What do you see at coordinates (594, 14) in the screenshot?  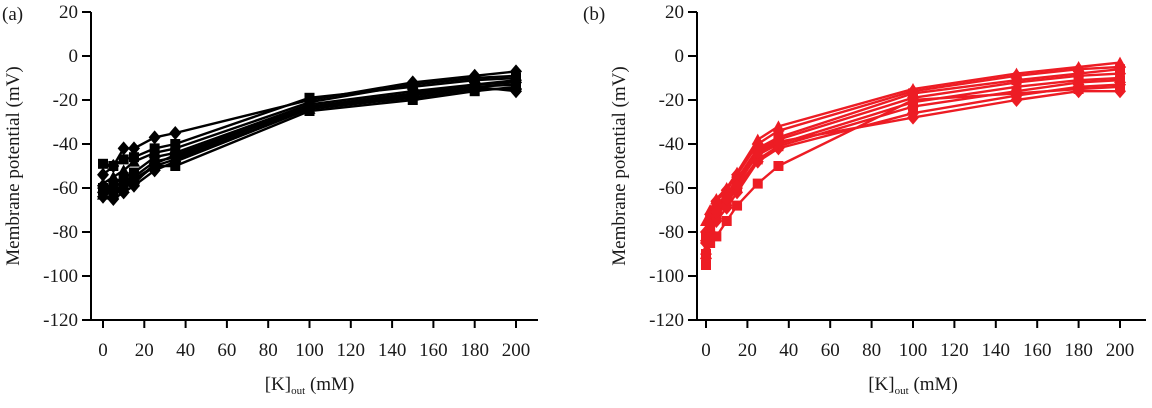 I see `panel-label: (b)` at bounding box center [594, 14].